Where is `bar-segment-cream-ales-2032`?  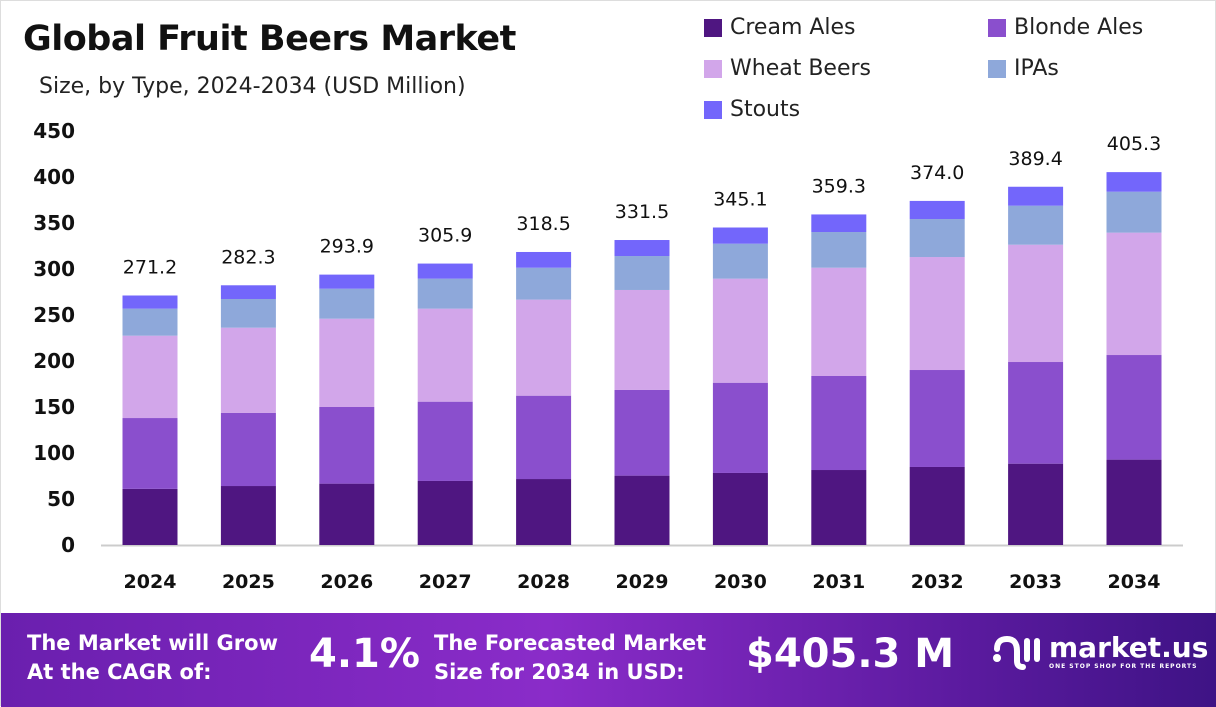
bar-segment-cream-ales-2032 is located at coordinates (937, 505).